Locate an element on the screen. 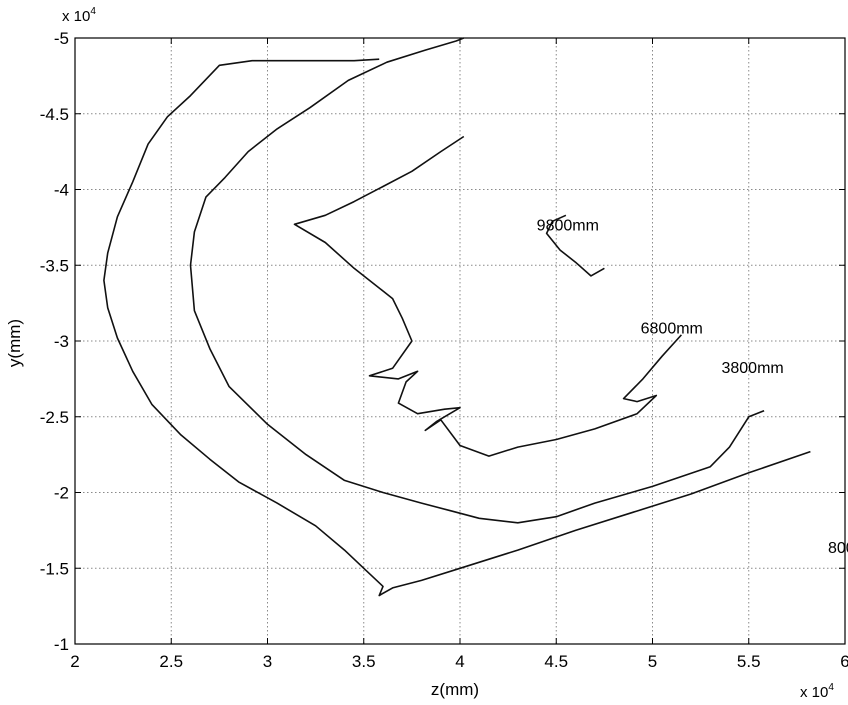 This screenshot has height=705, width=848. x-tick-label: 3.5 is located at coordinates (364, 661).